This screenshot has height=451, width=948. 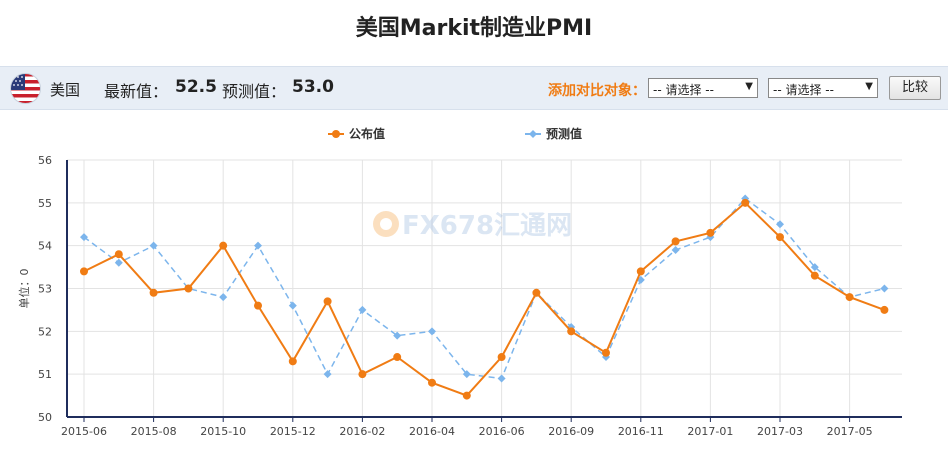 What do you see at coordinates (683, 90) in the screenshot?
I see `compare-select-1-value: -- 请选择 --` at bounding box center [683, 90].